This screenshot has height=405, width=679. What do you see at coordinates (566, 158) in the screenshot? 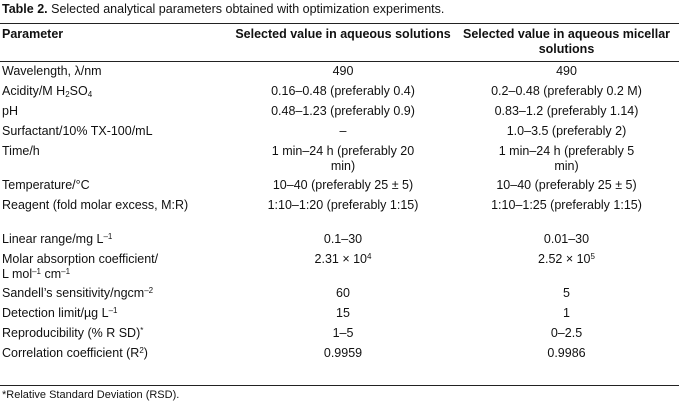
I see `row-micellar: 1 min–24 h (preferably 5 min)` at bounding box center [566, 158].